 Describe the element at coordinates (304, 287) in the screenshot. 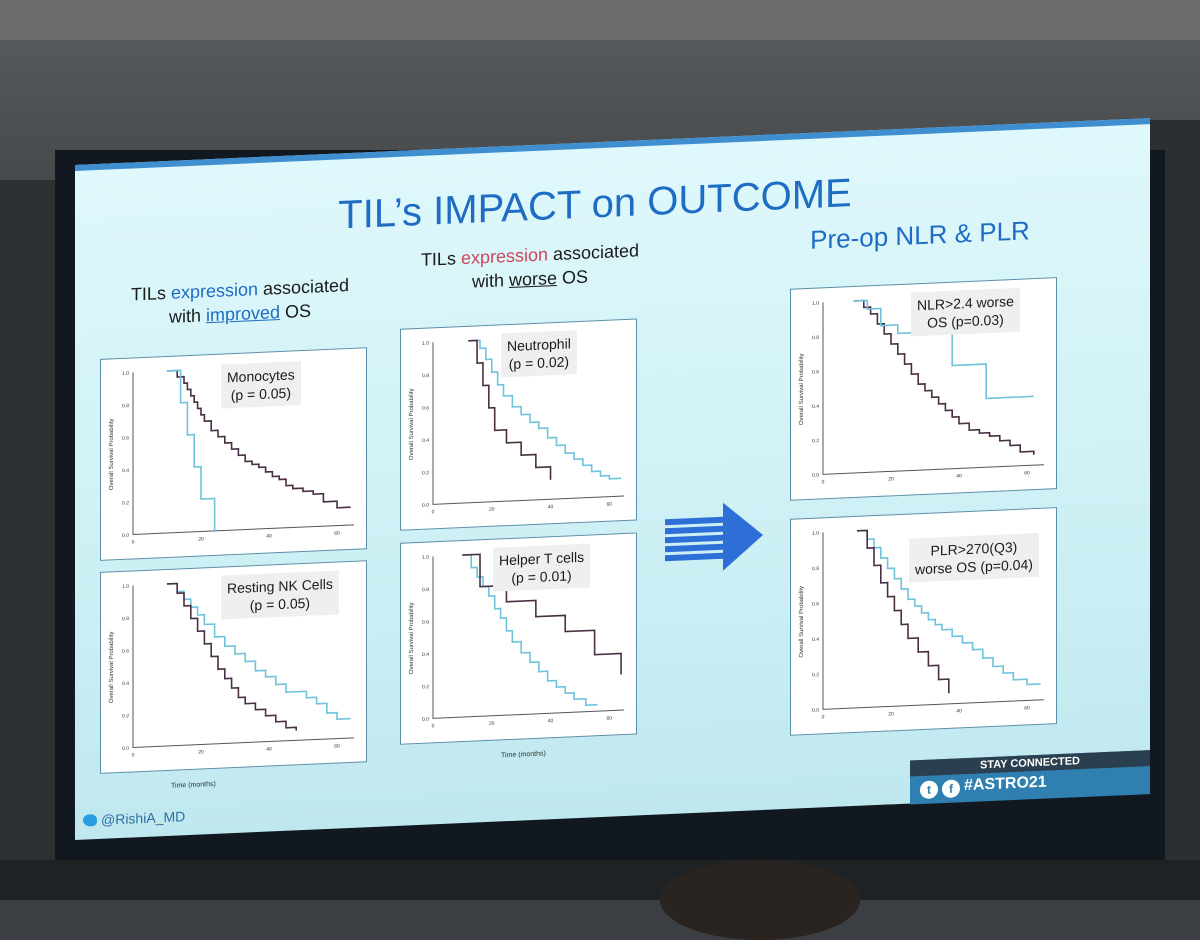

I see `col1-mid: associated` at that location.